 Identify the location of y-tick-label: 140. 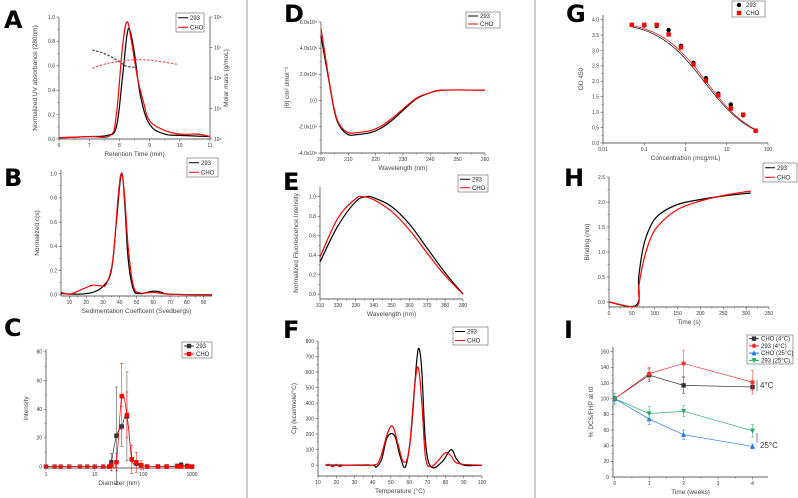
(605, 368).